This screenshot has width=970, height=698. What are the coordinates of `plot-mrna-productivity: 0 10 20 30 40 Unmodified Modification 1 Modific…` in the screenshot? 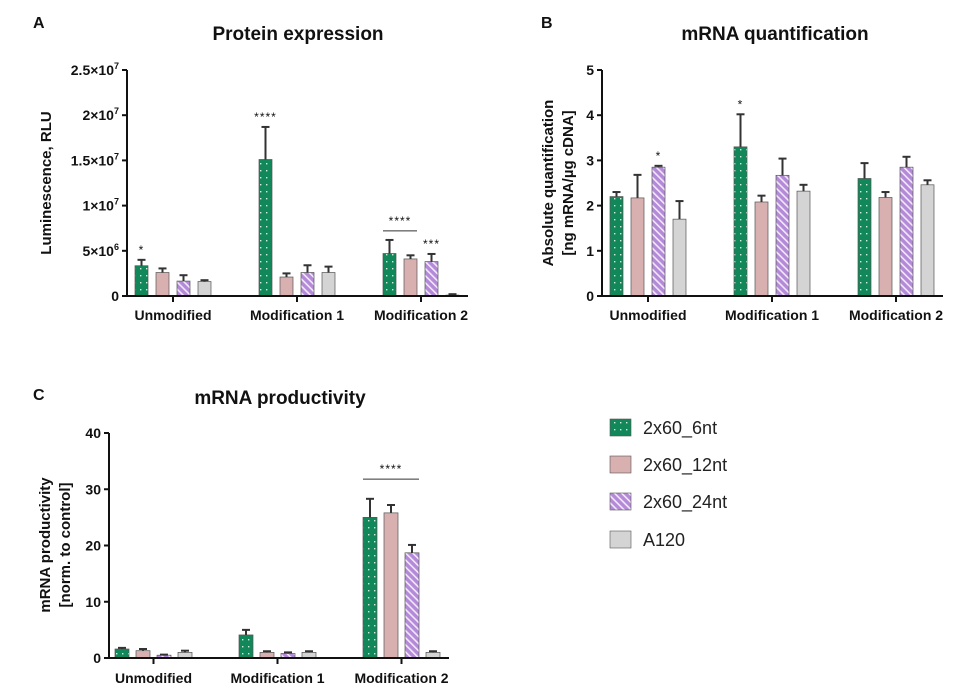 It's located at (267, 555).